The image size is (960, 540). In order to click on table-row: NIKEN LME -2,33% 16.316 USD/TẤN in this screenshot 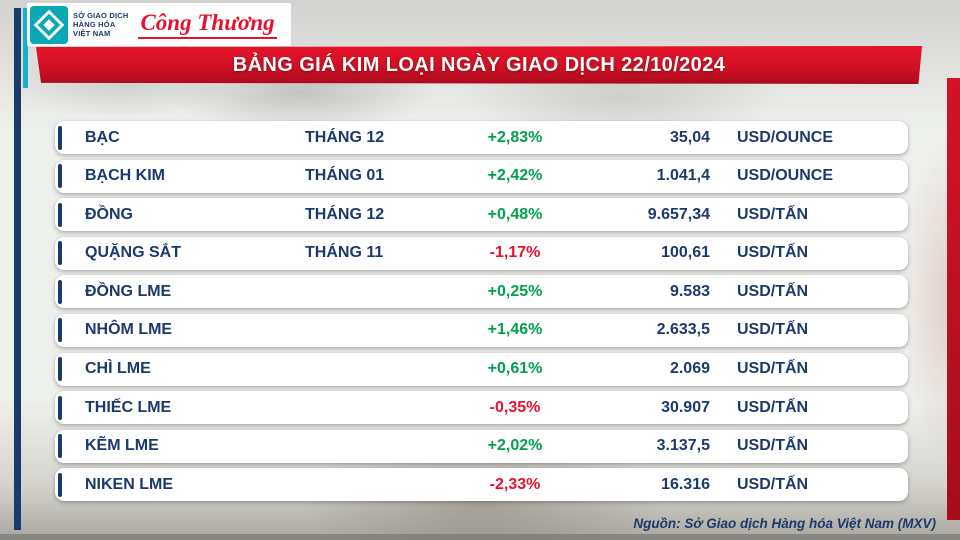, I will do `click(481, 485)`.